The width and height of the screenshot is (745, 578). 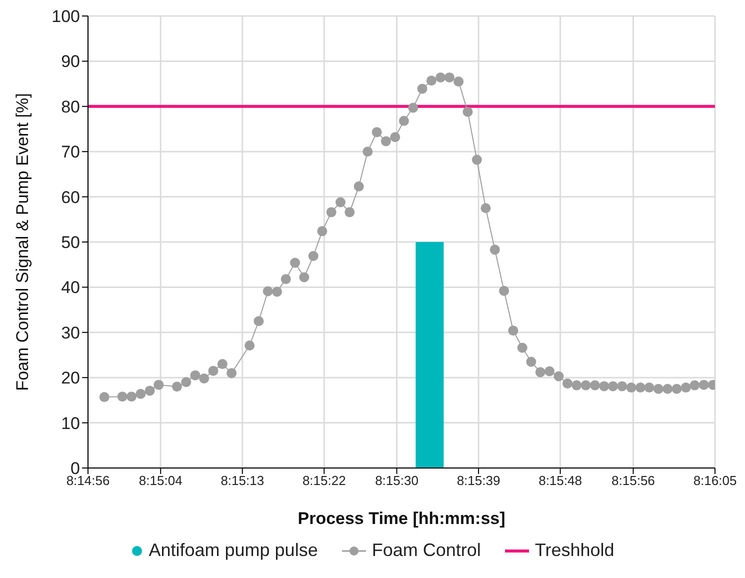 What do you see at coordinates (70, 423) in the screenshot?
I see `y-tick-label: 10` at bounding box center [70, 423].